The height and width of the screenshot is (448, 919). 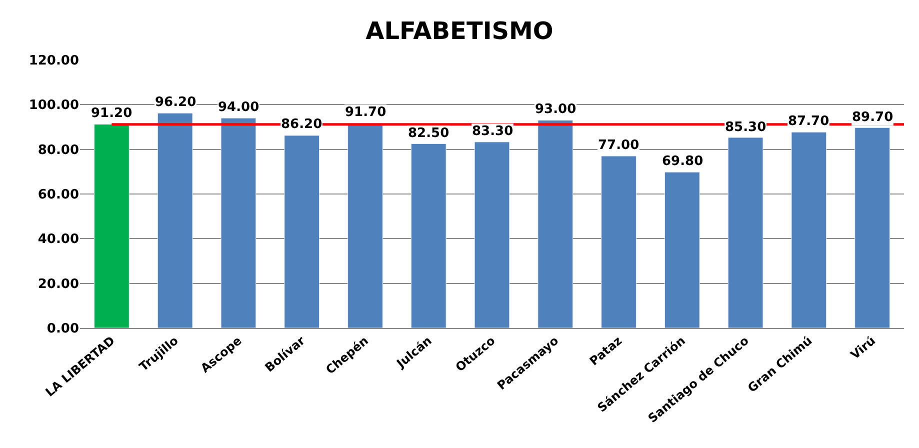 I want to click on data-label: 96.20, so click(x=175, y=102).